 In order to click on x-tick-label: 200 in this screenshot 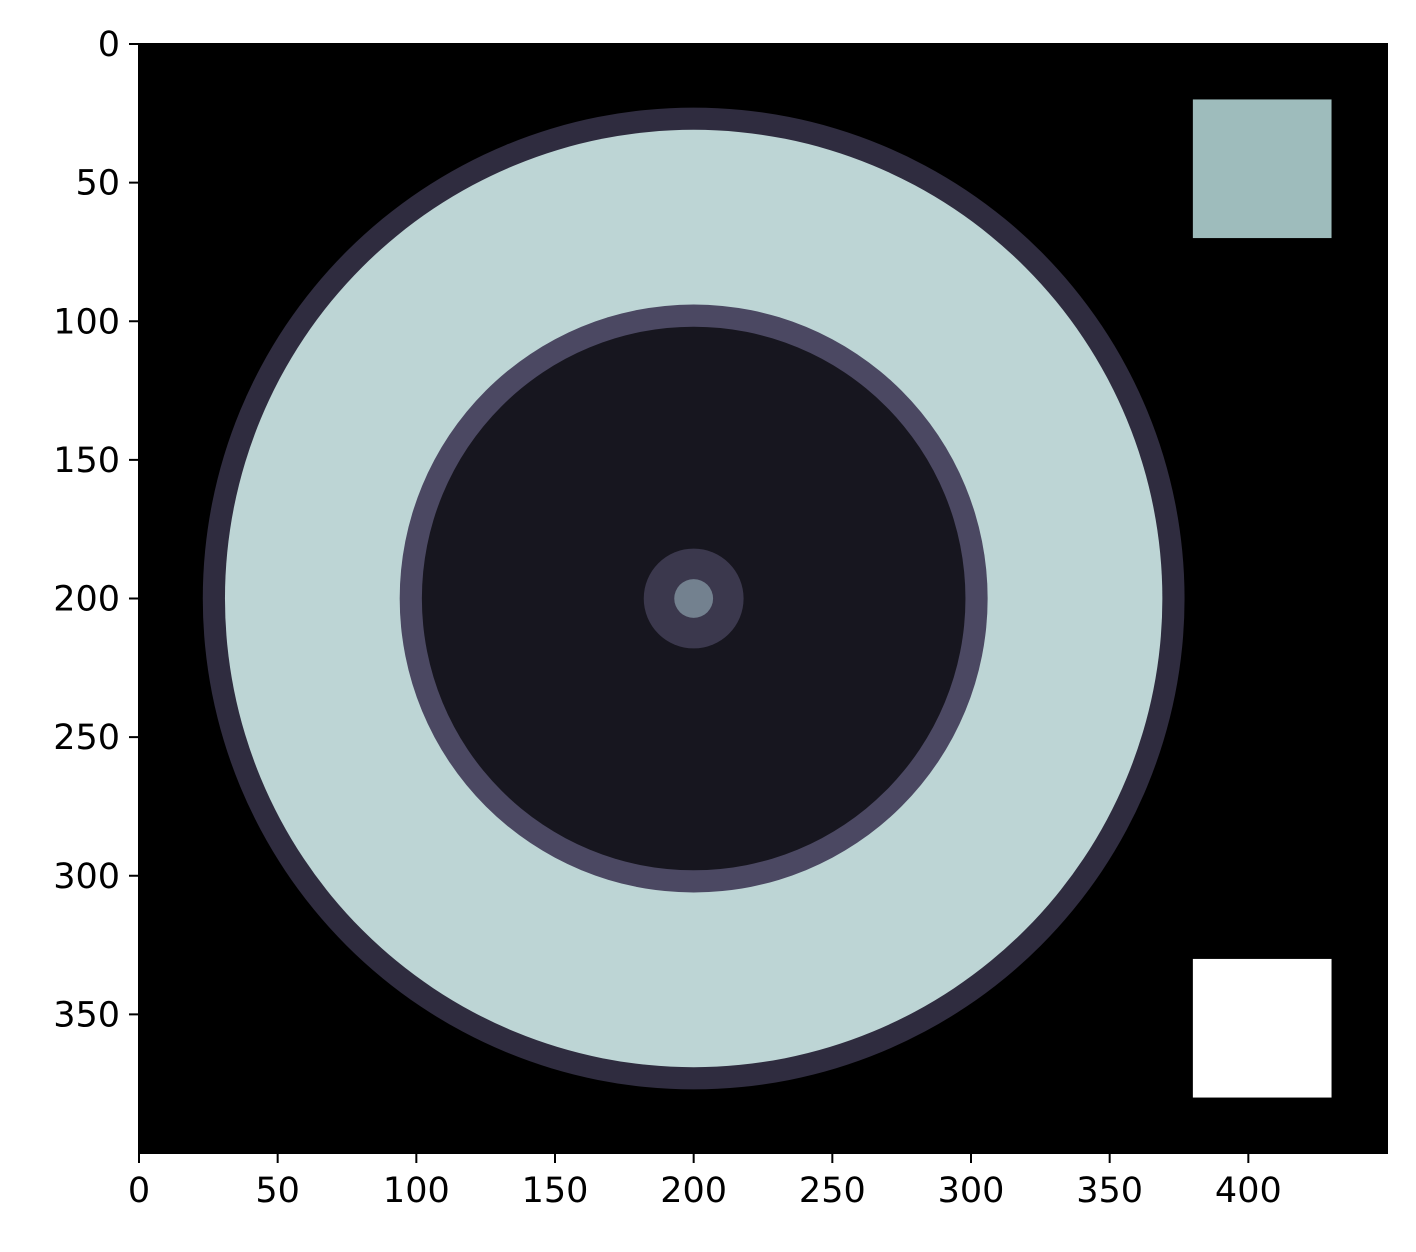, I will do `click(693, 1191)`.